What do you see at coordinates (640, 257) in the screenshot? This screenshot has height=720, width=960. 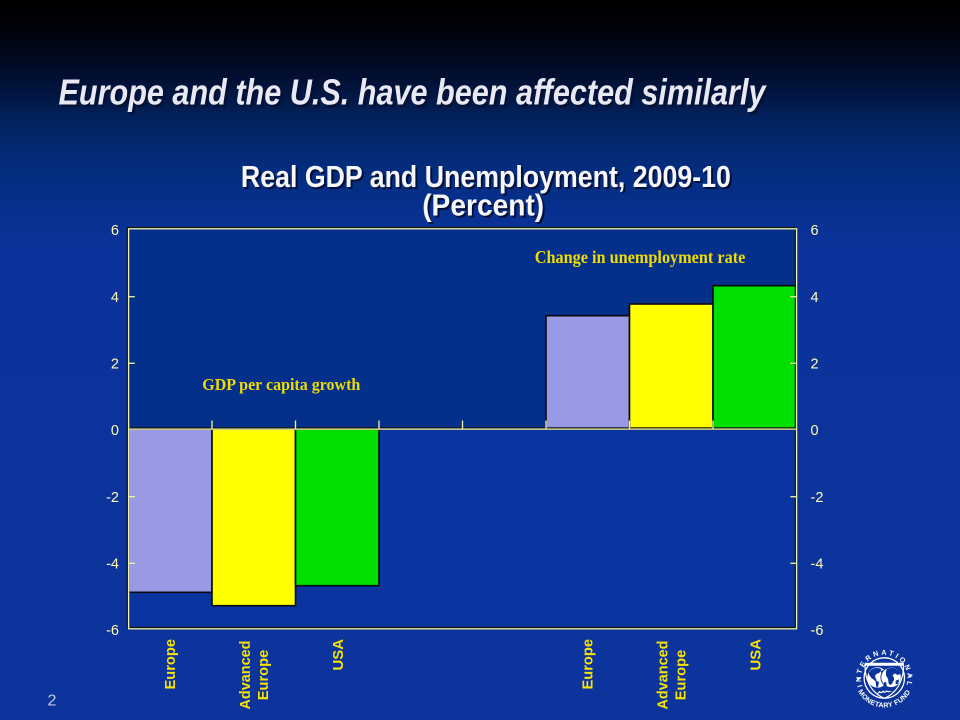 I see `svg-text: Change in unemployment rate` at bounding box center [640, 257].